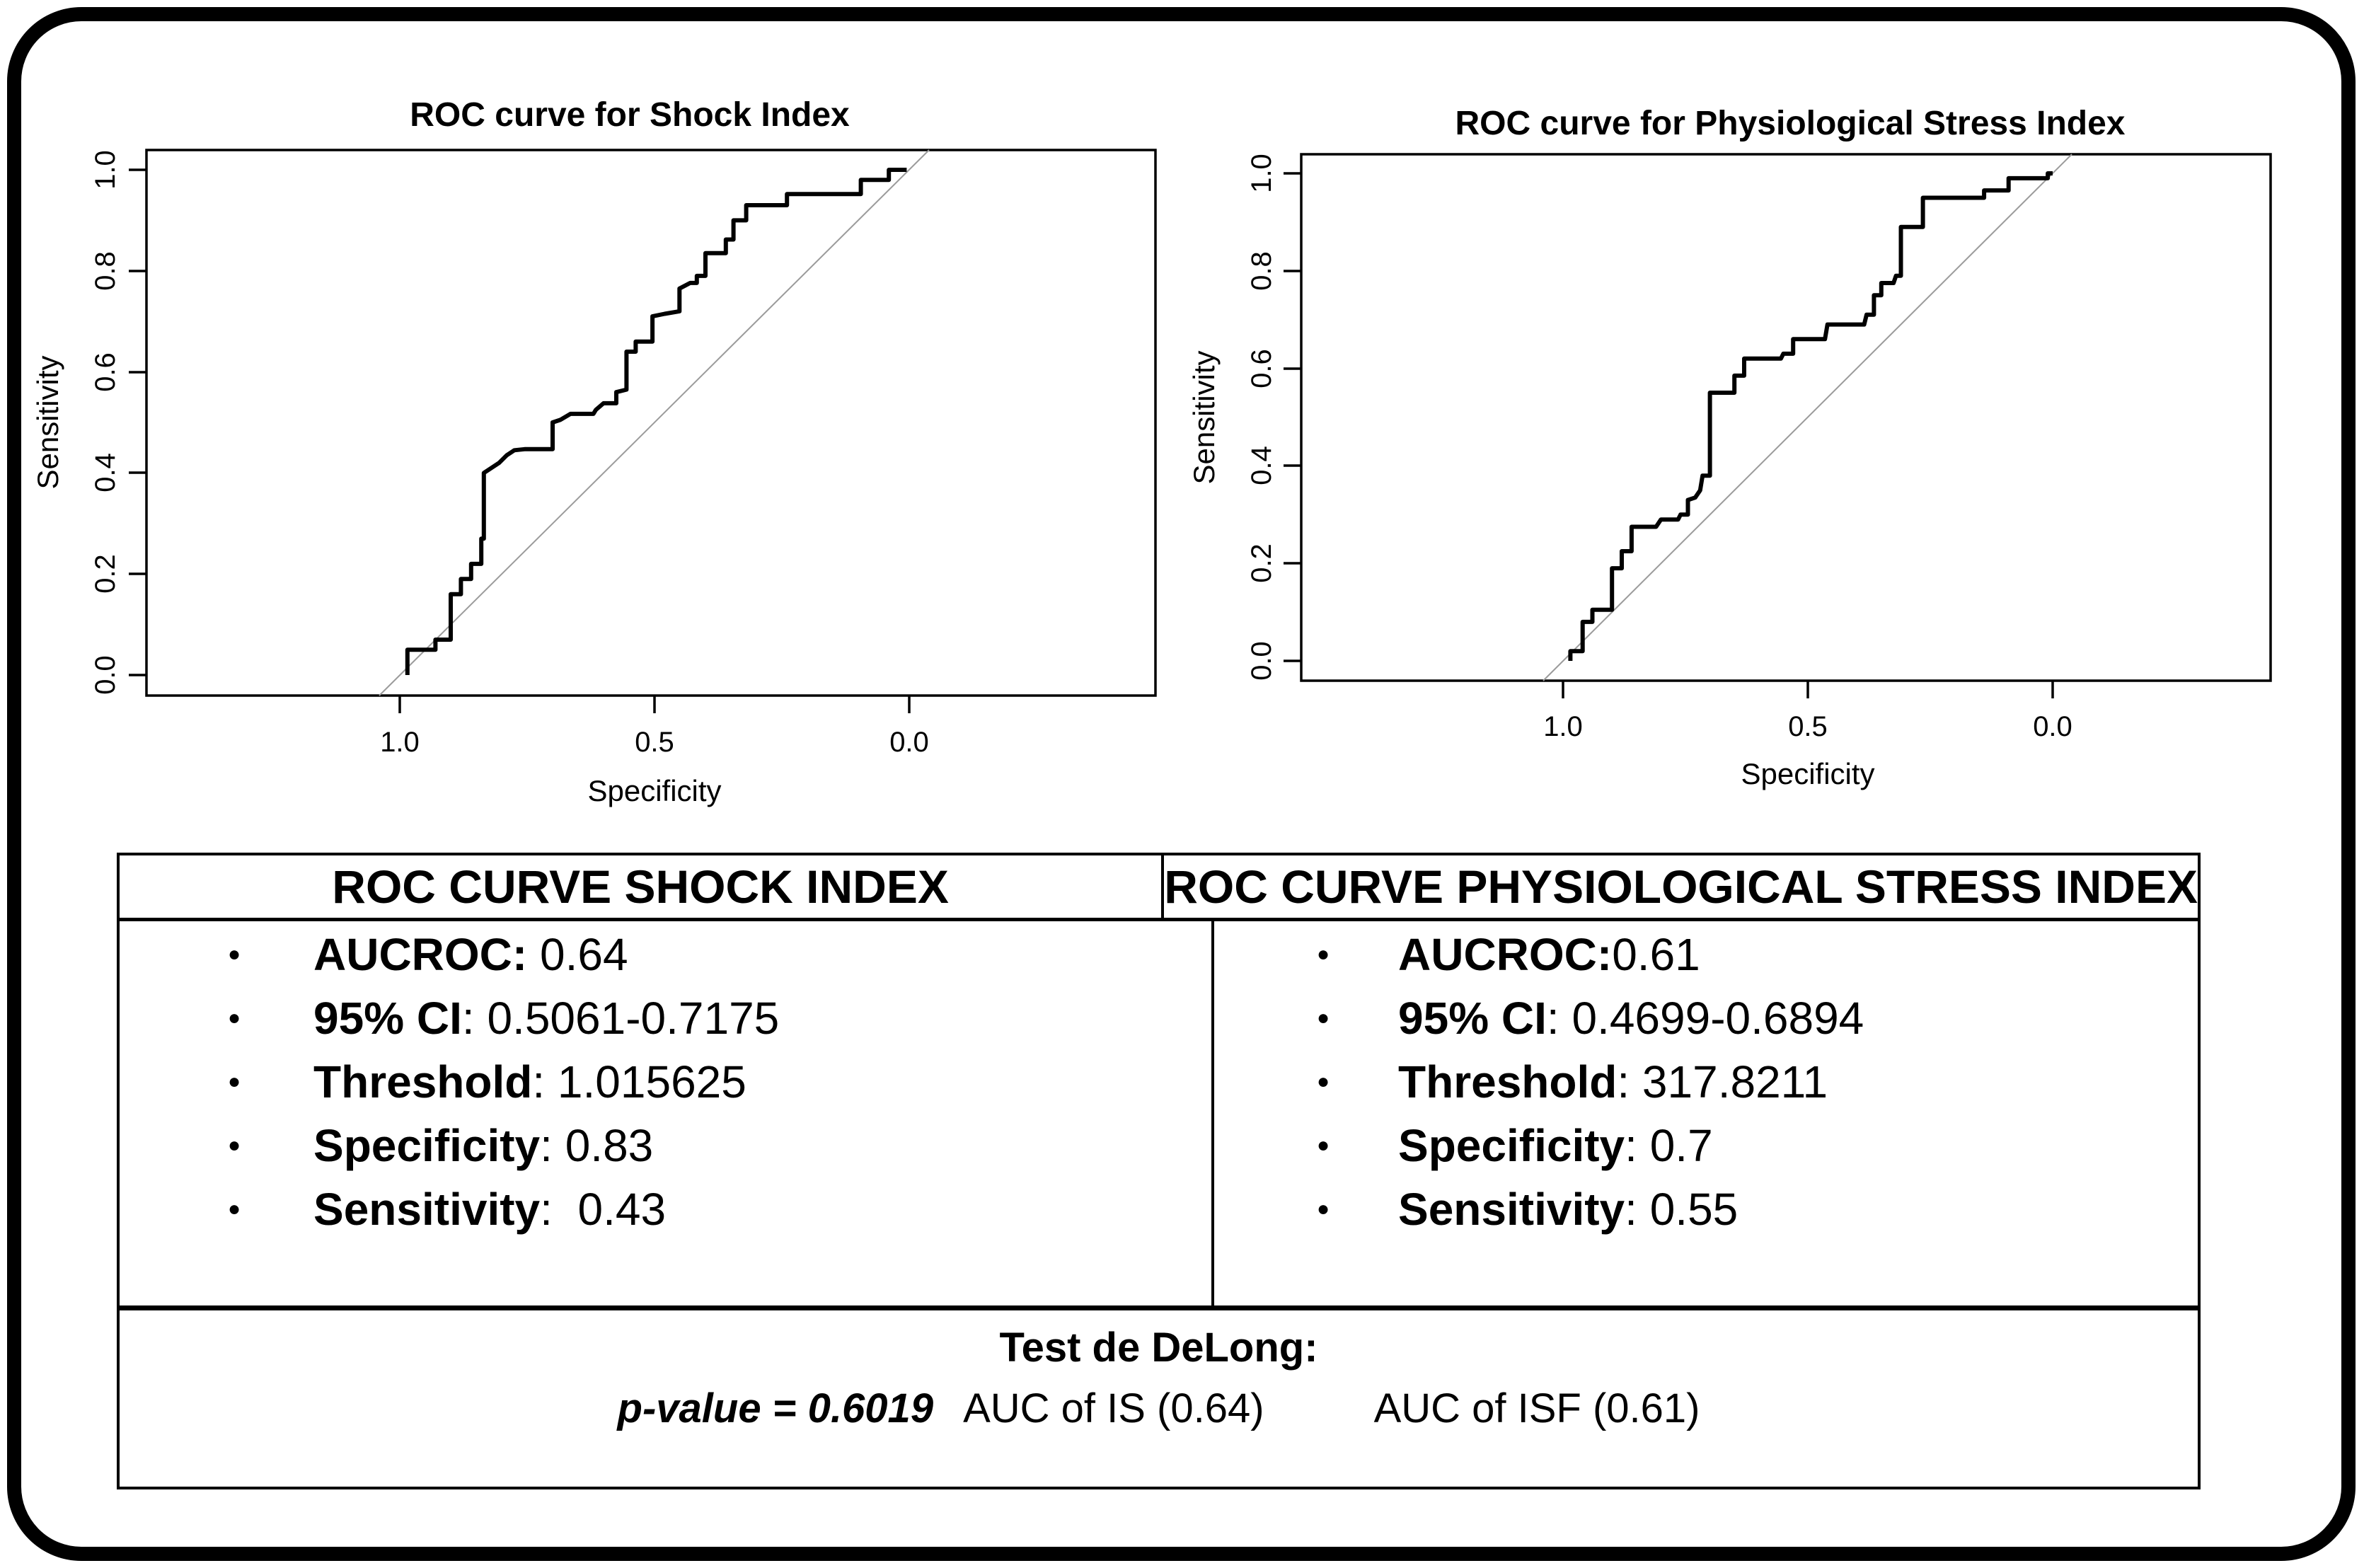  I want to click on stat-value: : 0.7, so click(1669, 1145).